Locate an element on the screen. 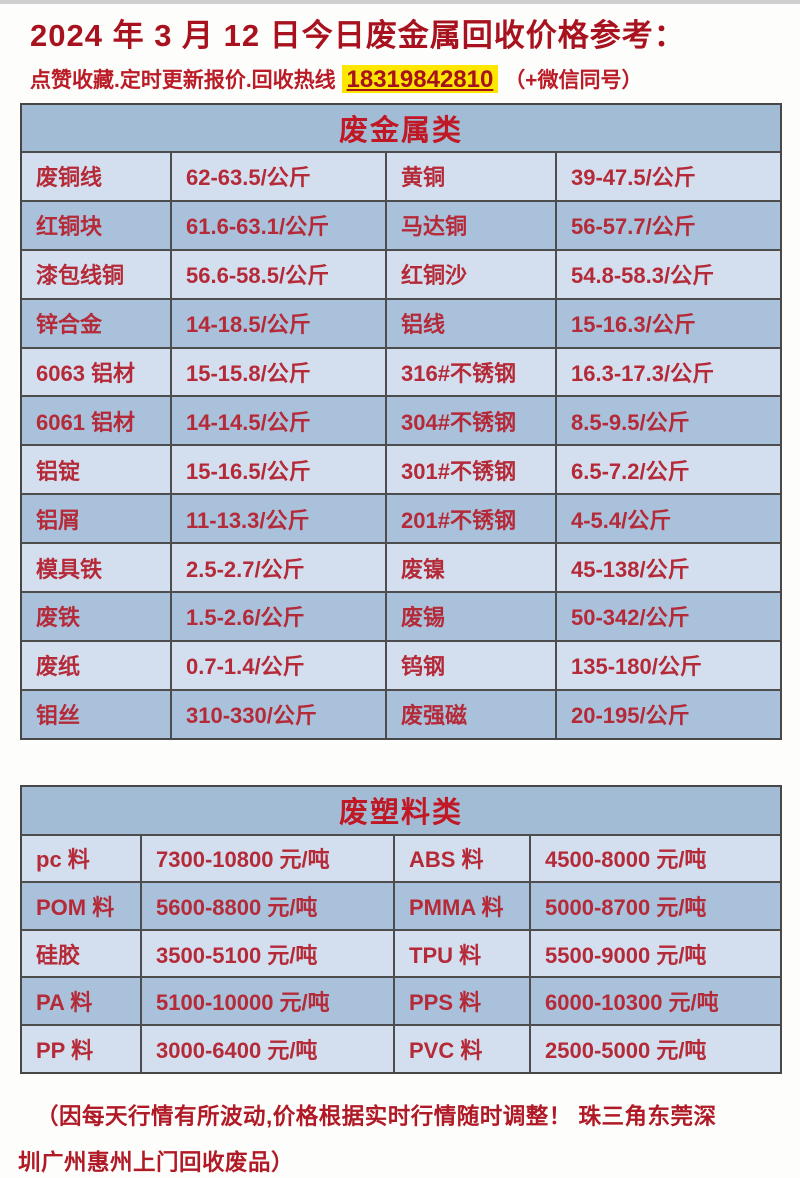 This screenshot has width=800, height=1178. table-row: pc 料 7300-10800 元/吨 ABS 料 4500-8000 元/吨 is located at coordinates (401, 857).